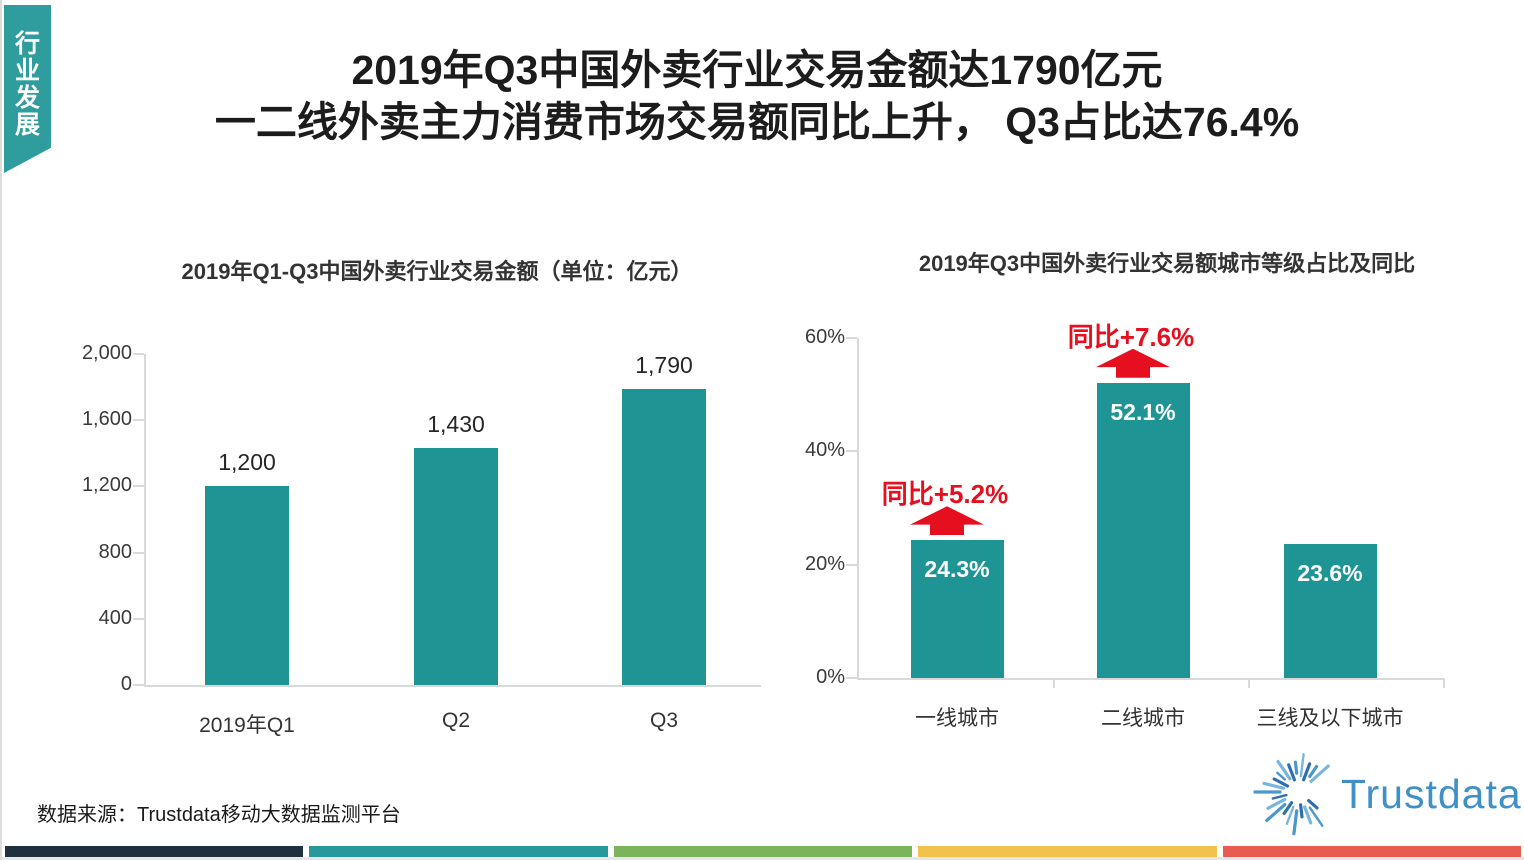 This screenshot has height=860, width=1524. Describe the element at coordinates (1330, 573) in the screenshot. I see `bar-value-label: 23.6%` at that location.